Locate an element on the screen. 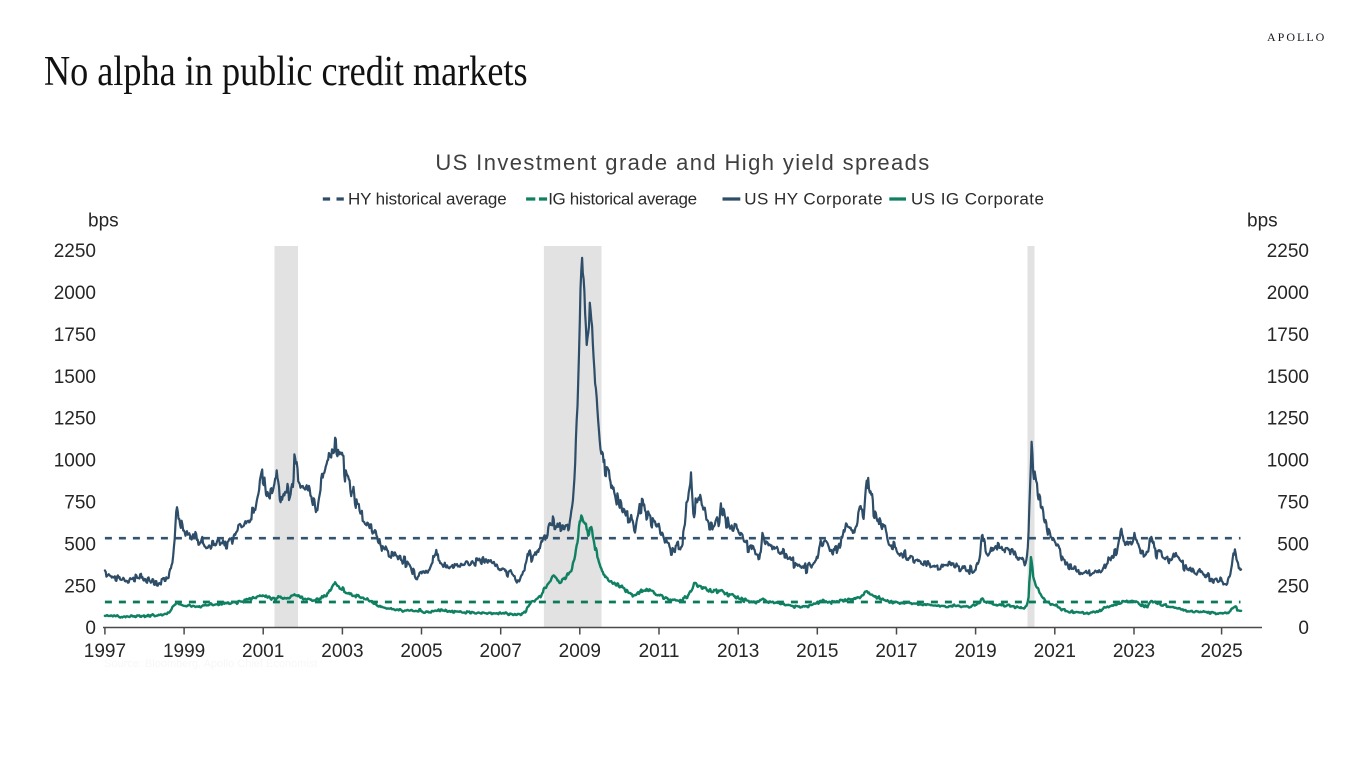 The width and height of the screenshot is (1366, 768). svg-text: 2001 is located at coordinates (263, 651).